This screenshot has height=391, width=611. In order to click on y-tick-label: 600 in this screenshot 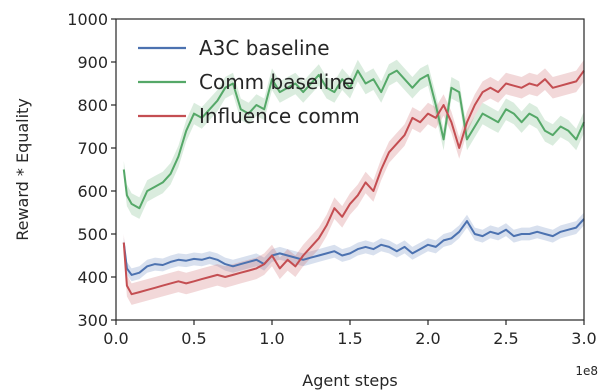, I will do `click(92, 191)`.